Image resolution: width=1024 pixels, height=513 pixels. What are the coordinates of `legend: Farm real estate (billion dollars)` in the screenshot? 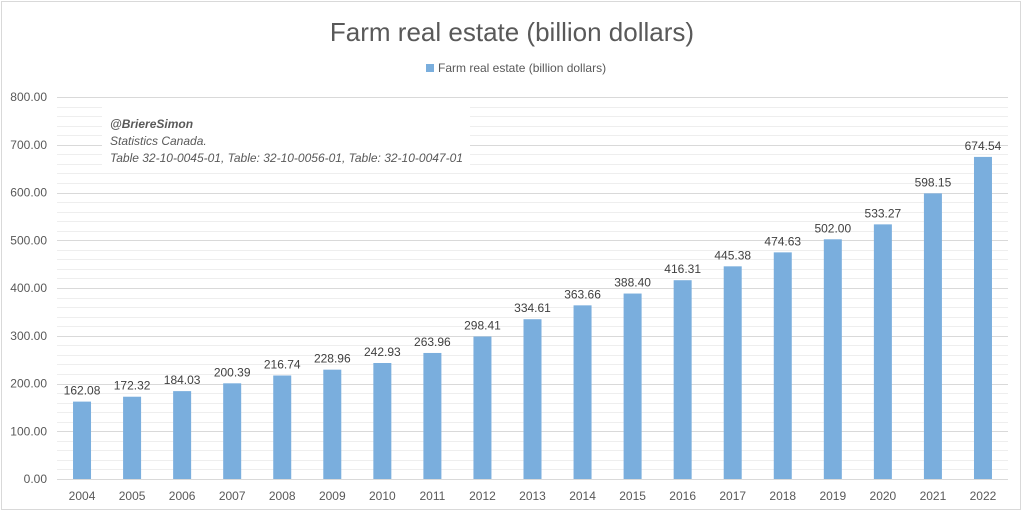 It's located at (516, 68).